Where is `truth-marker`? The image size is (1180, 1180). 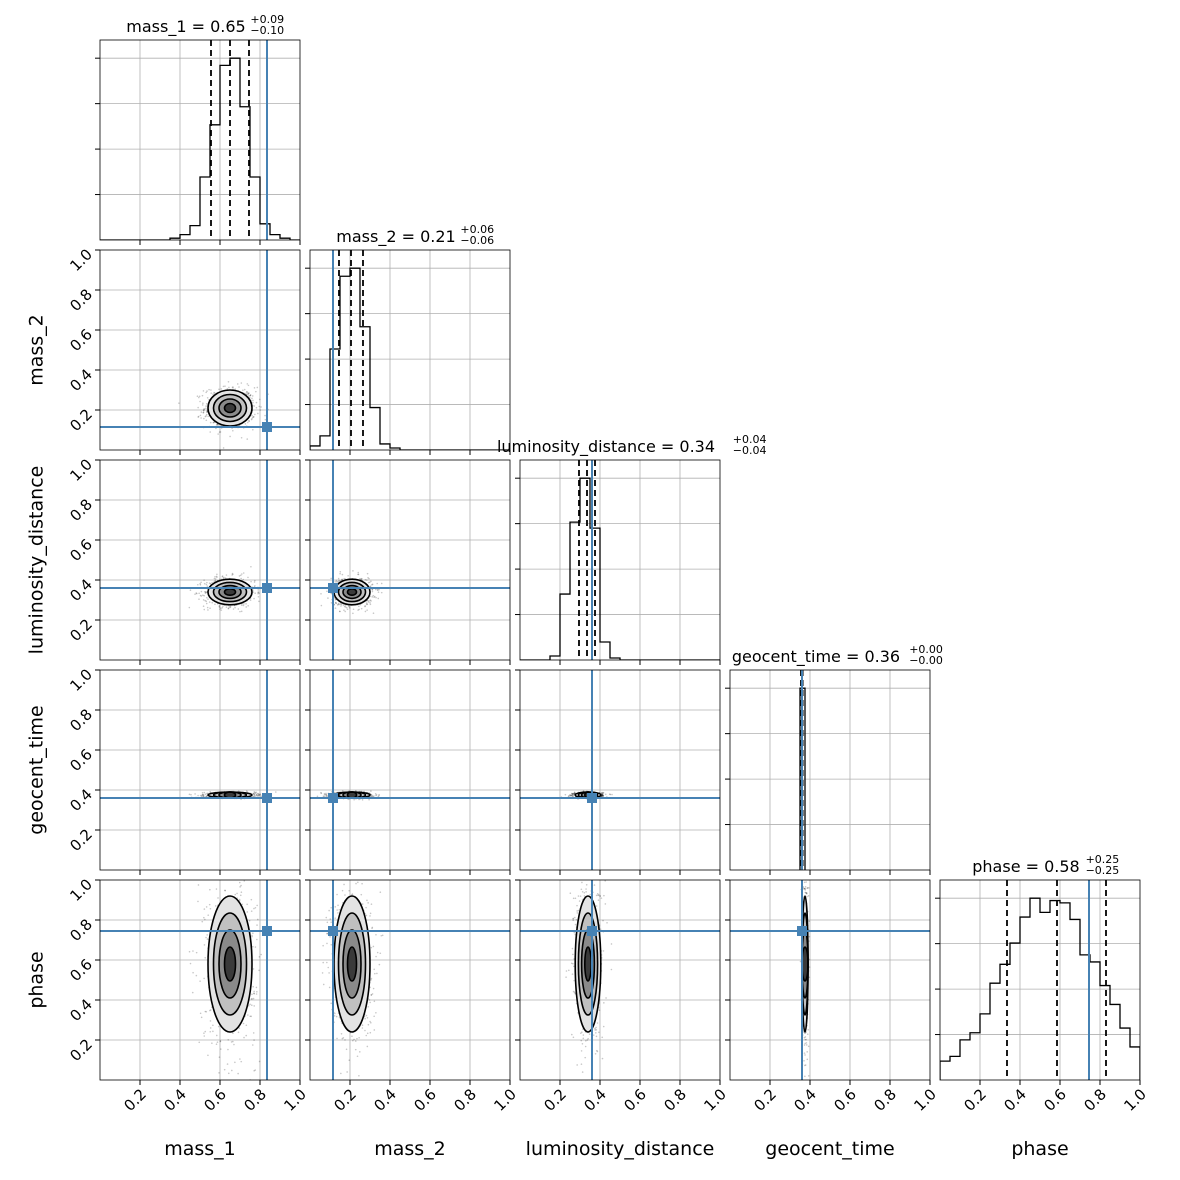
truth-marker is located at coordinates (267, 798).